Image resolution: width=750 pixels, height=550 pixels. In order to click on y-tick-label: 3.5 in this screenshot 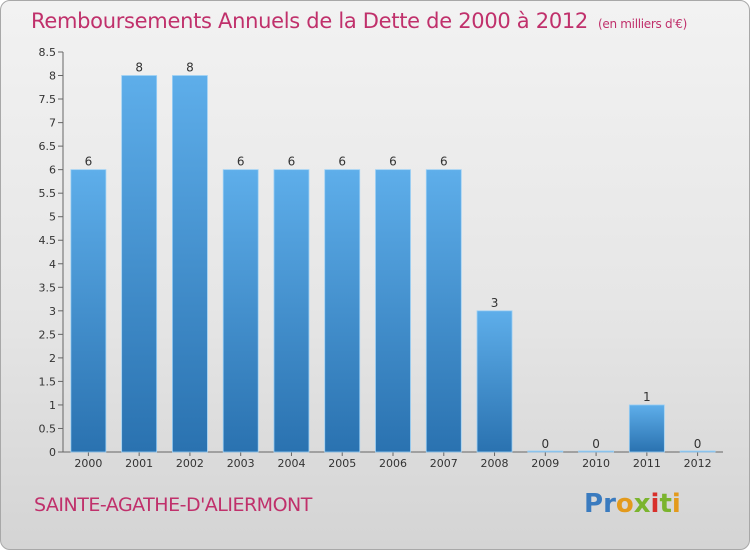, I will do `click(48, 287)`.